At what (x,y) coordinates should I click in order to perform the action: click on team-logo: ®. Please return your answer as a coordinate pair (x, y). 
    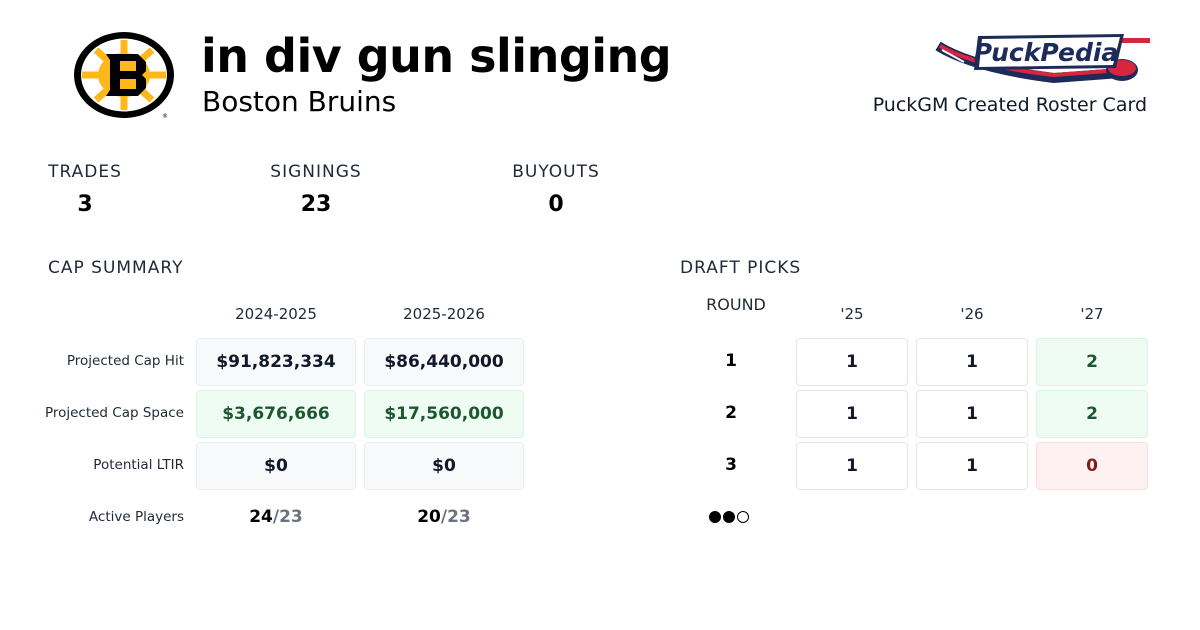
    Looking at the image, I should click on (125, 75).